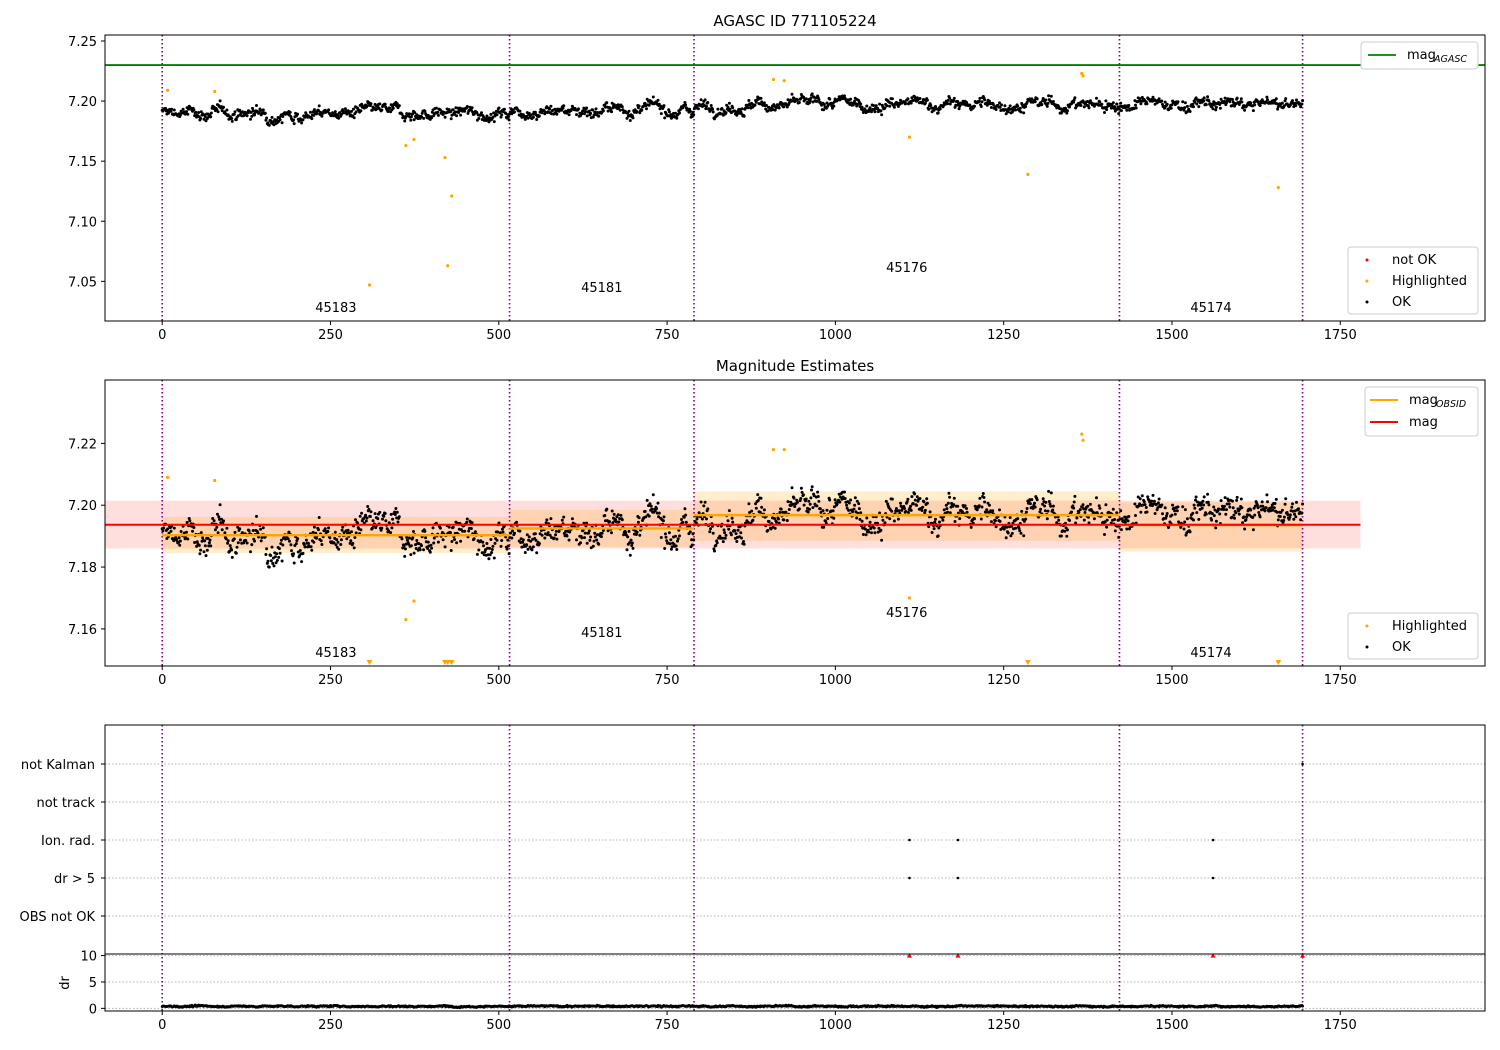 The image size is (1500, 1050). What do you see at coordinates (369, 662) in the screenshot?
I see `below-range-marker` at bounding box center [369, 662].